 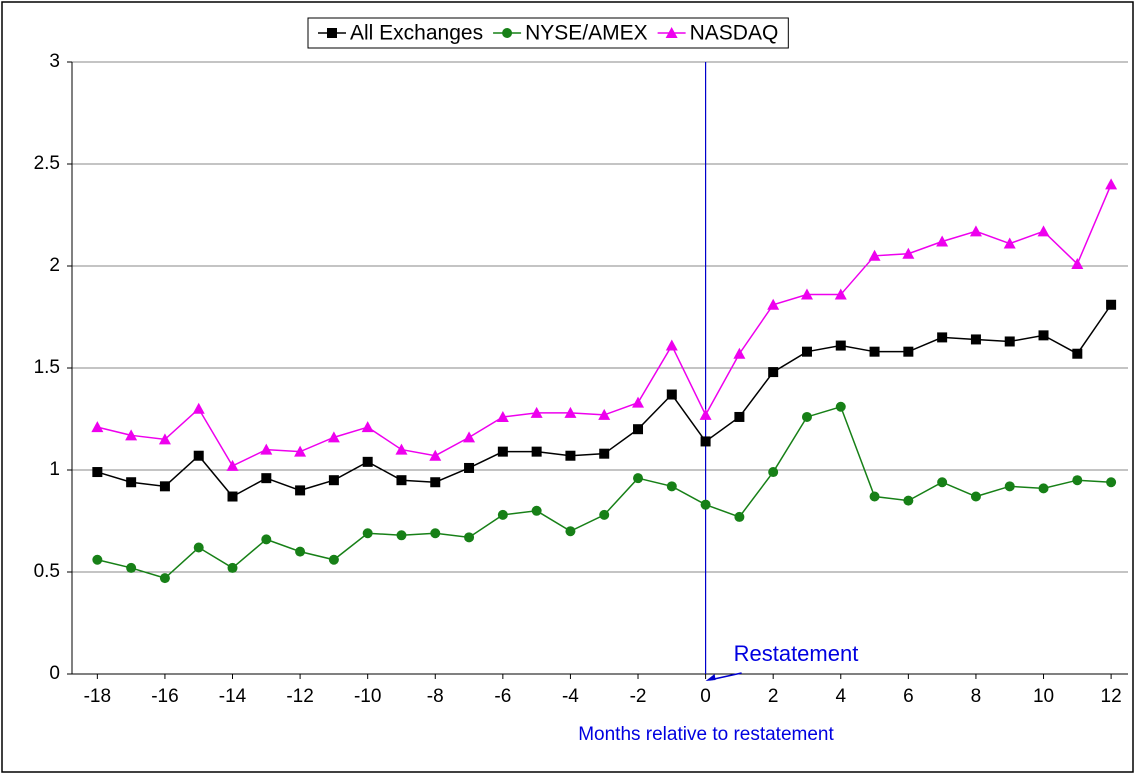 What do you see at coordinates (47, 571) in the screenshot?
I see `y-tick-label: 0.5` at bounding box center [47, 571].